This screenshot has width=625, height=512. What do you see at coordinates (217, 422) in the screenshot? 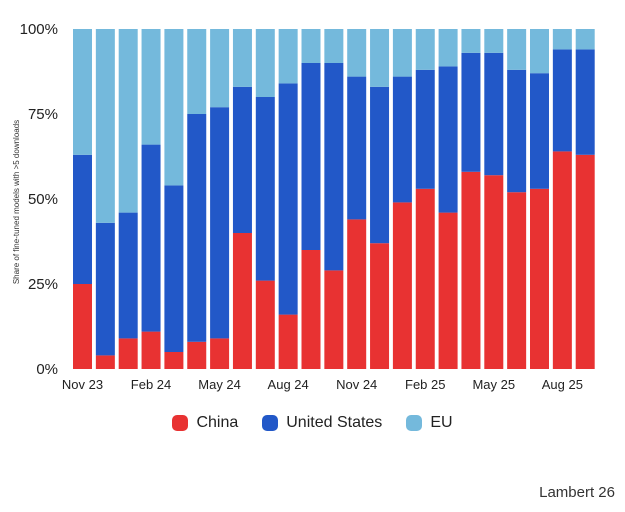
I see `legend-label-china: China` at bounding box center [217, 422].